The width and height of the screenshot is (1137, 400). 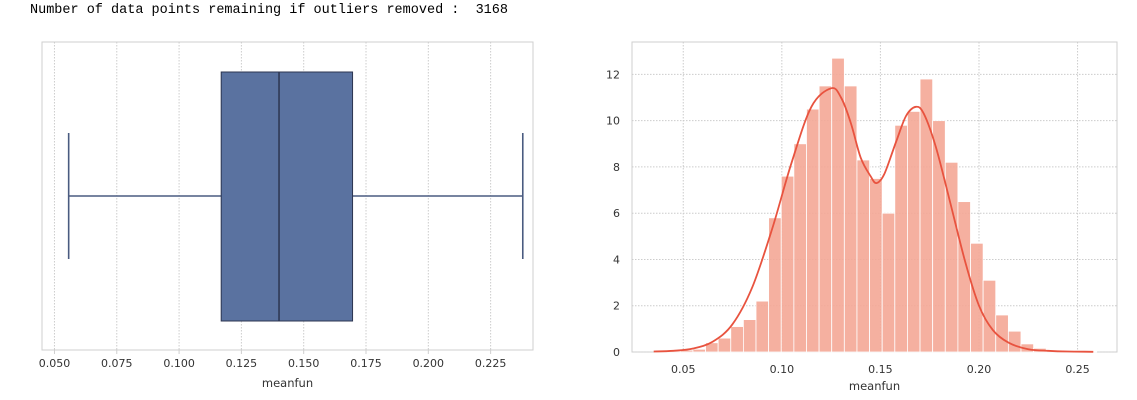 What do you see at coordinates (616, 352) in the screenshot?
I see `y-tick-label: 0` at bounding box center [616, 352].